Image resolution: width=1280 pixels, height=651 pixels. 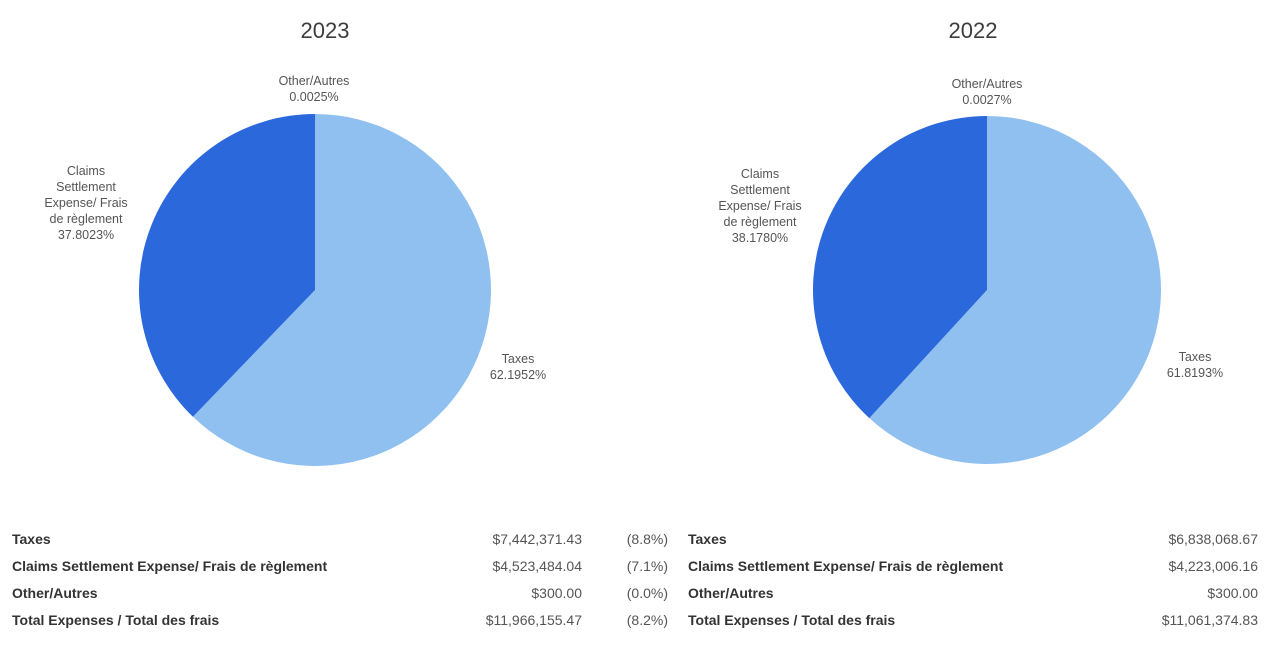 I want to click on pie-slice-taxes-2023, so click(x=341, y=290).